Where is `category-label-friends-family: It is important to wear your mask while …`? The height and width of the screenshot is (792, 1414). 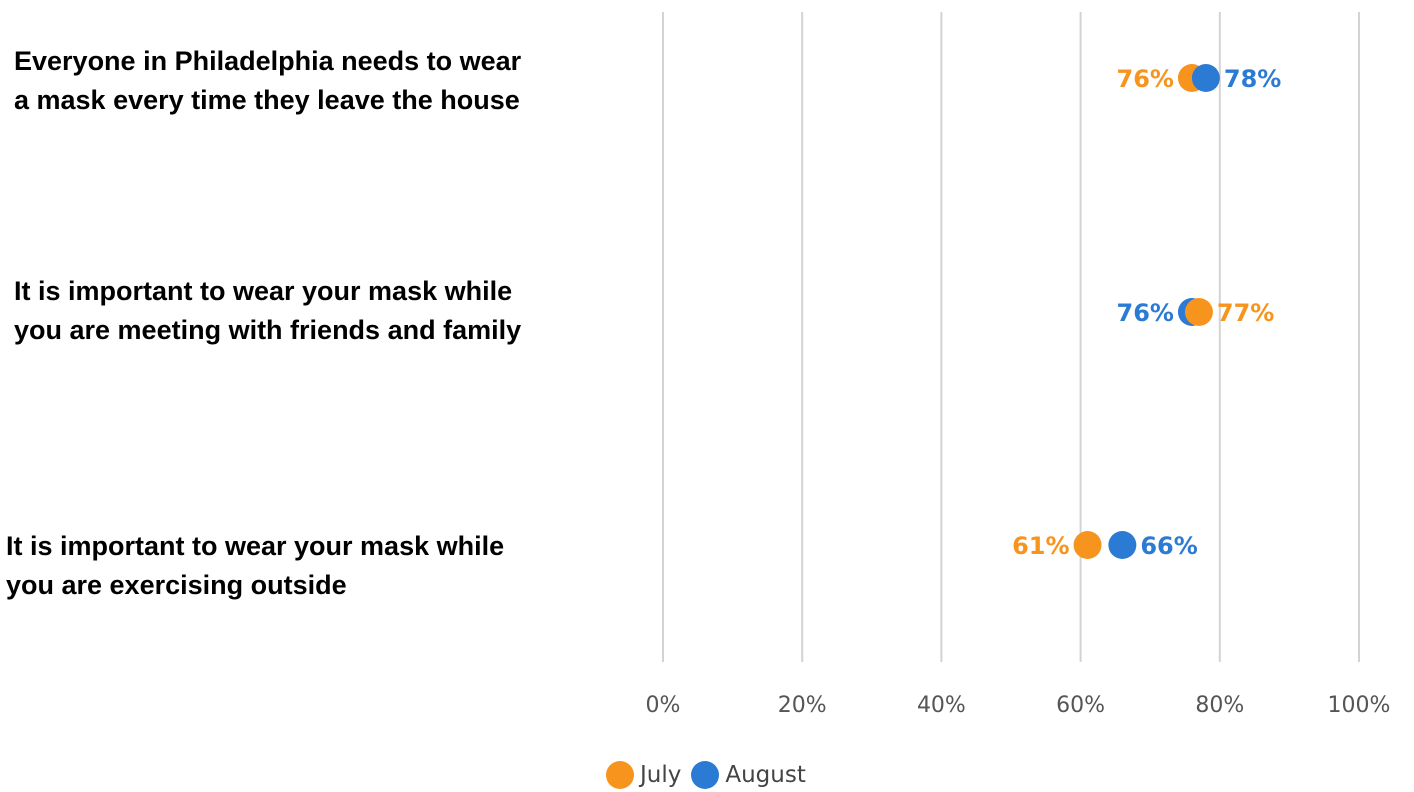
category-label-friends-family: It is important to wear your mask while … is located at coordinates (267, 311).